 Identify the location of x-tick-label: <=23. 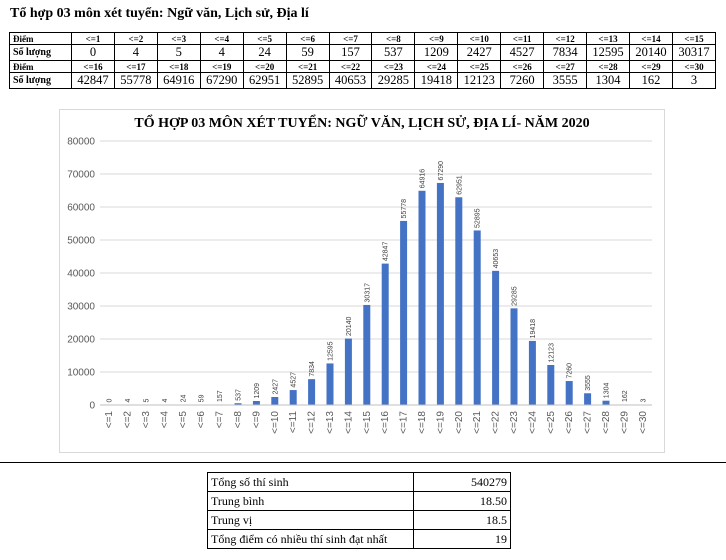
(514, 422).